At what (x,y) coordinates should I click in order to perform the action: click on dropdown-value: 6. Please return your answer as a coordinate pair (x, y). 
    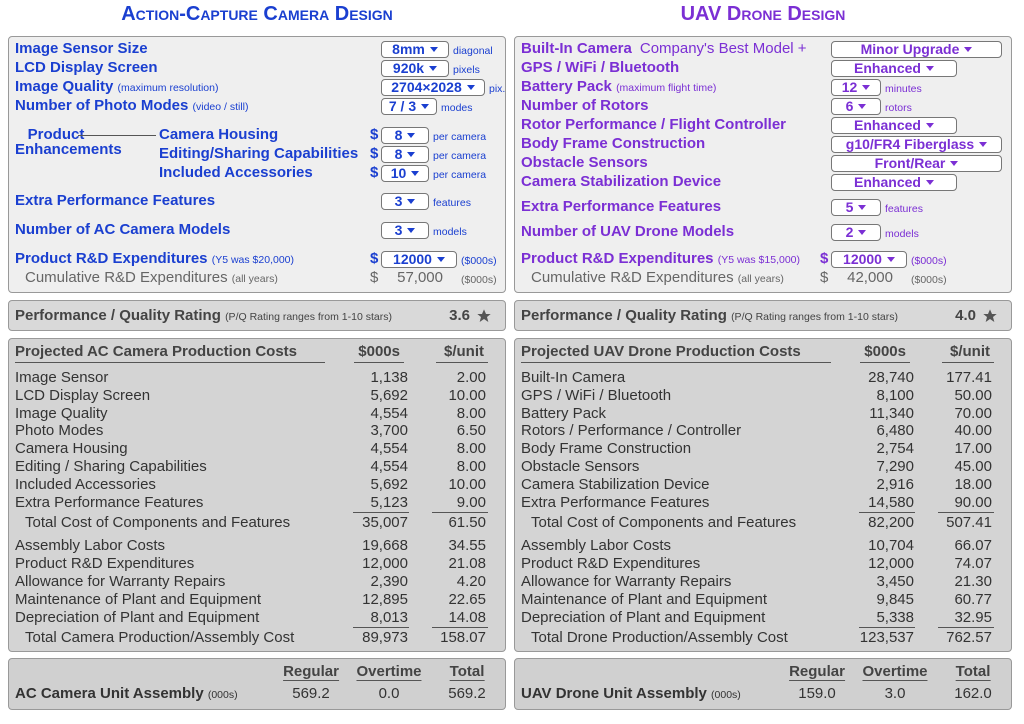
    Looking at the image, I should click on (849, 106).